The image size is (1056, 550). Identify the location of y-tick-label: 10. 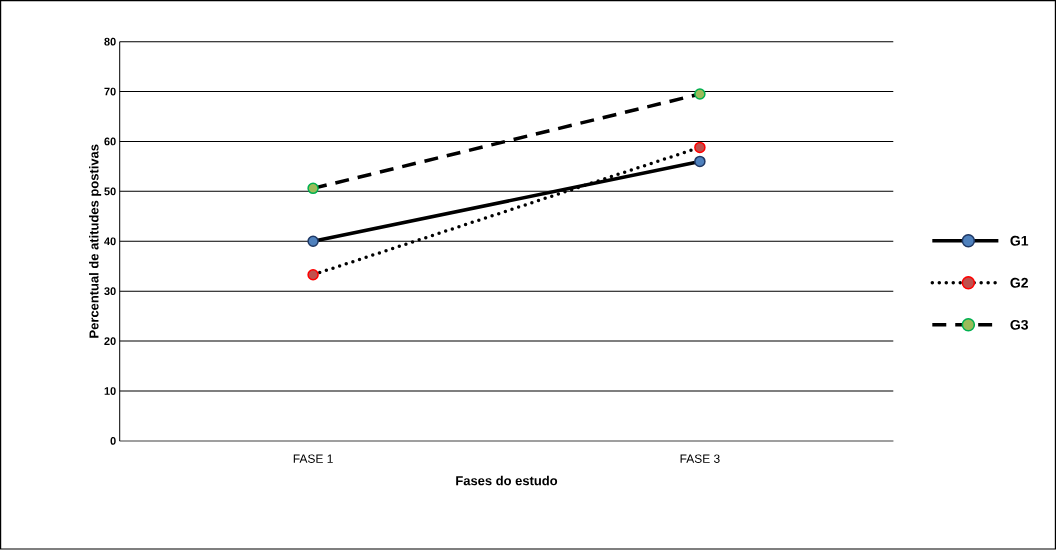
(110, 391).